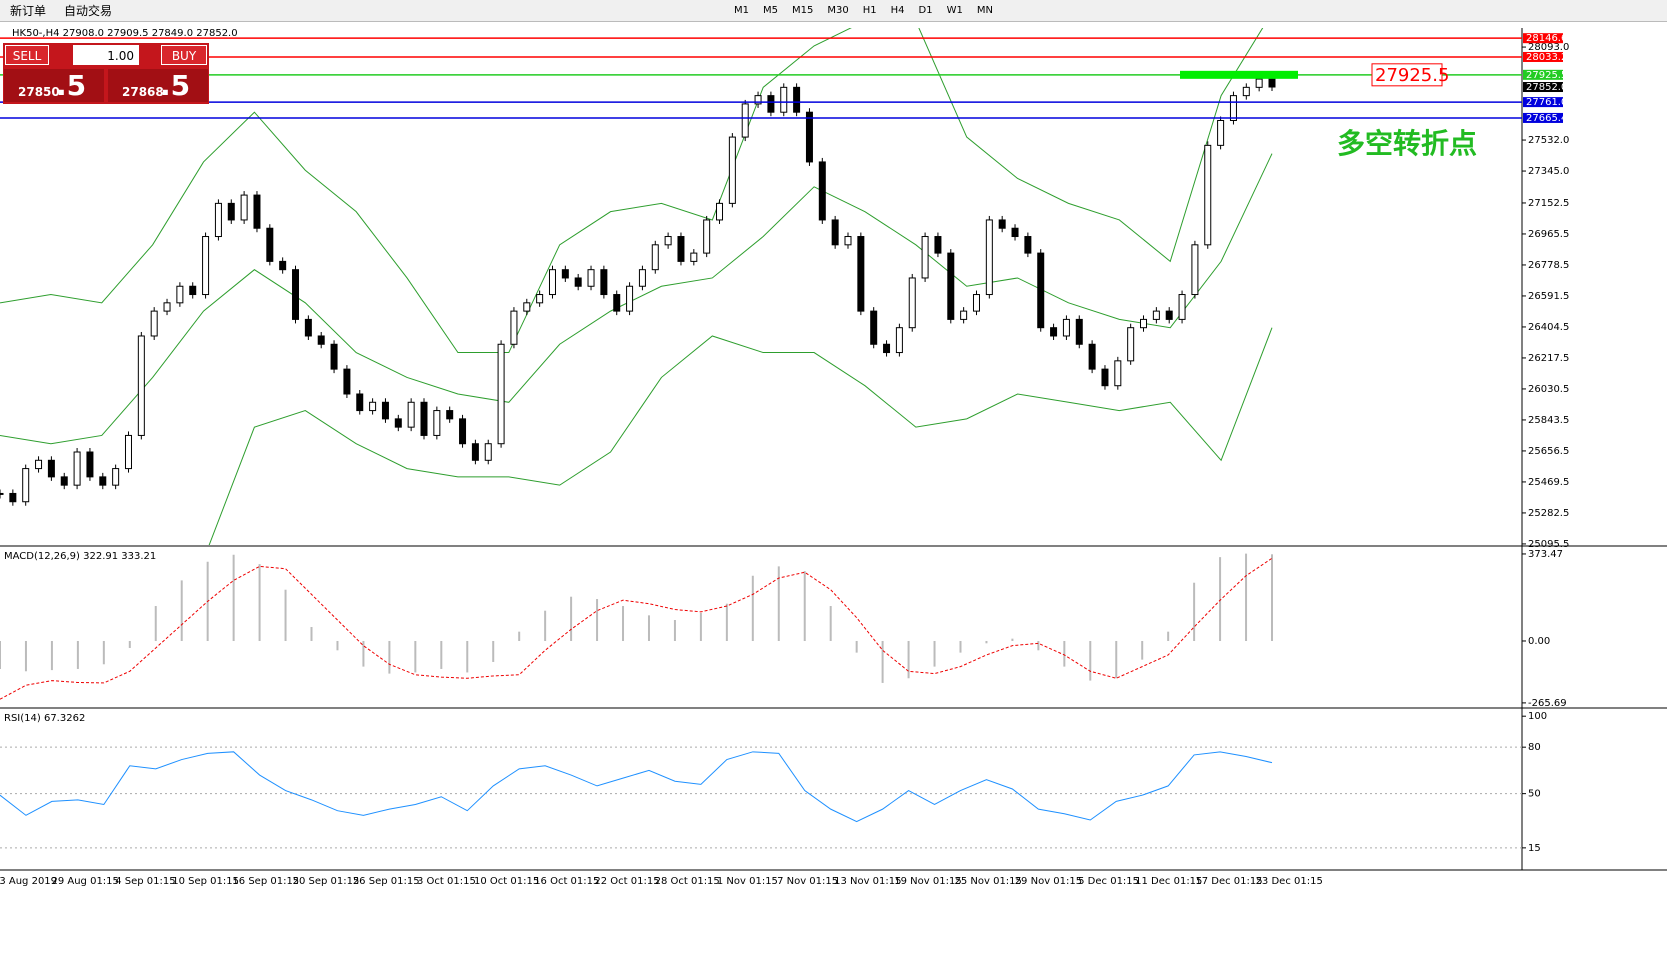  Describe the element at coordinates (954, 10) in the screenshot. I see `timeframe: W1` at that location.